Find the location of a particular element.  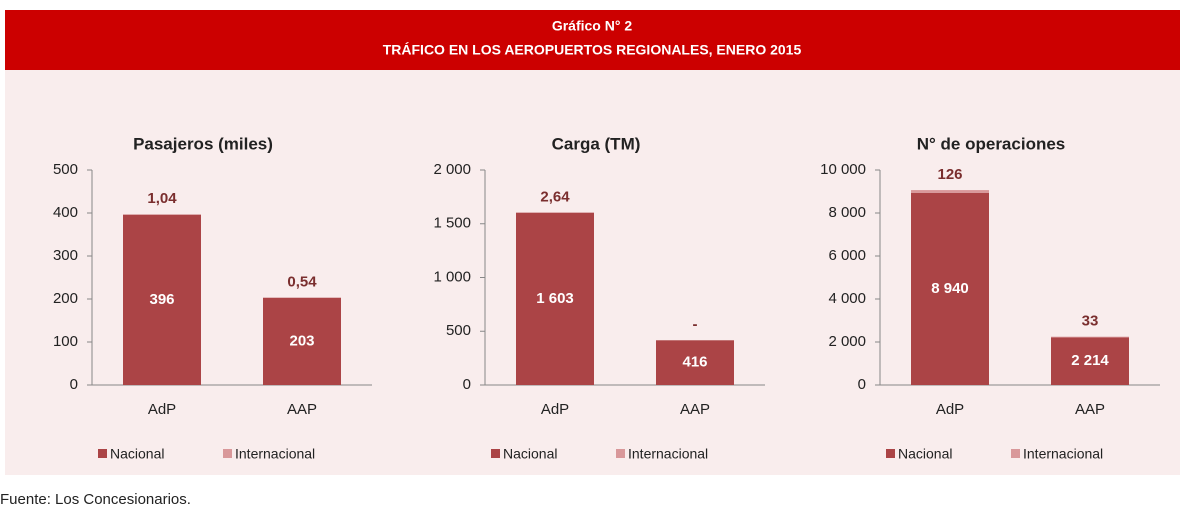

y-tick-label: 8 000 is located at coordinates (847, 212).